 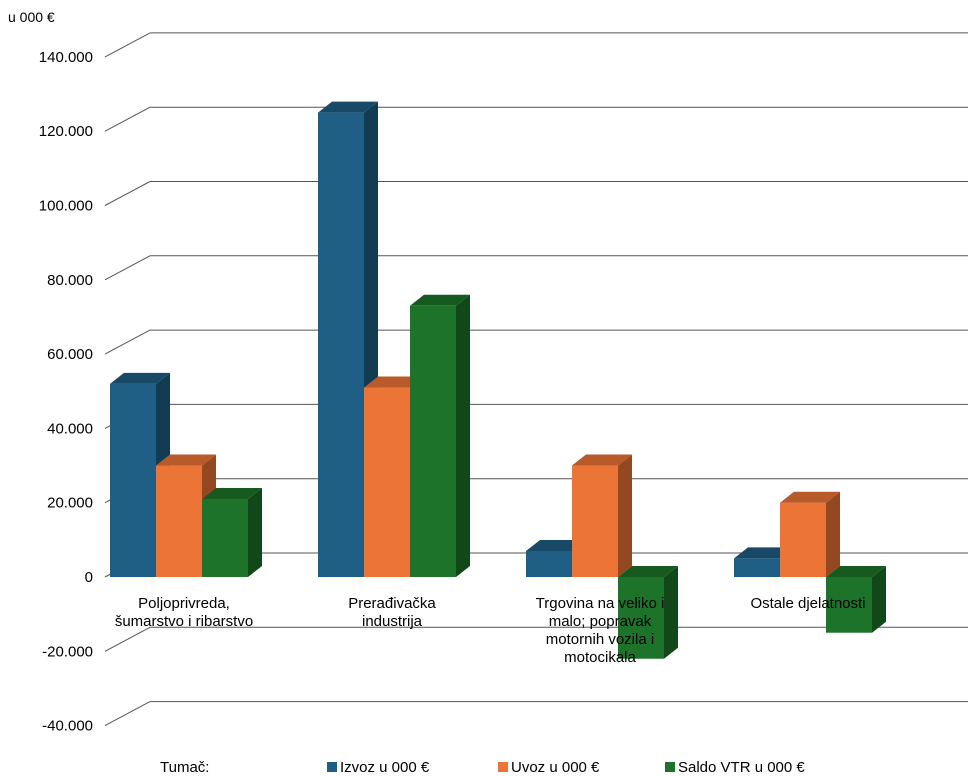 What do you see at coordinates (66, 131) in the screenshot?
I see `y-tick-label: 120.000` at bounding box center [66, 131].